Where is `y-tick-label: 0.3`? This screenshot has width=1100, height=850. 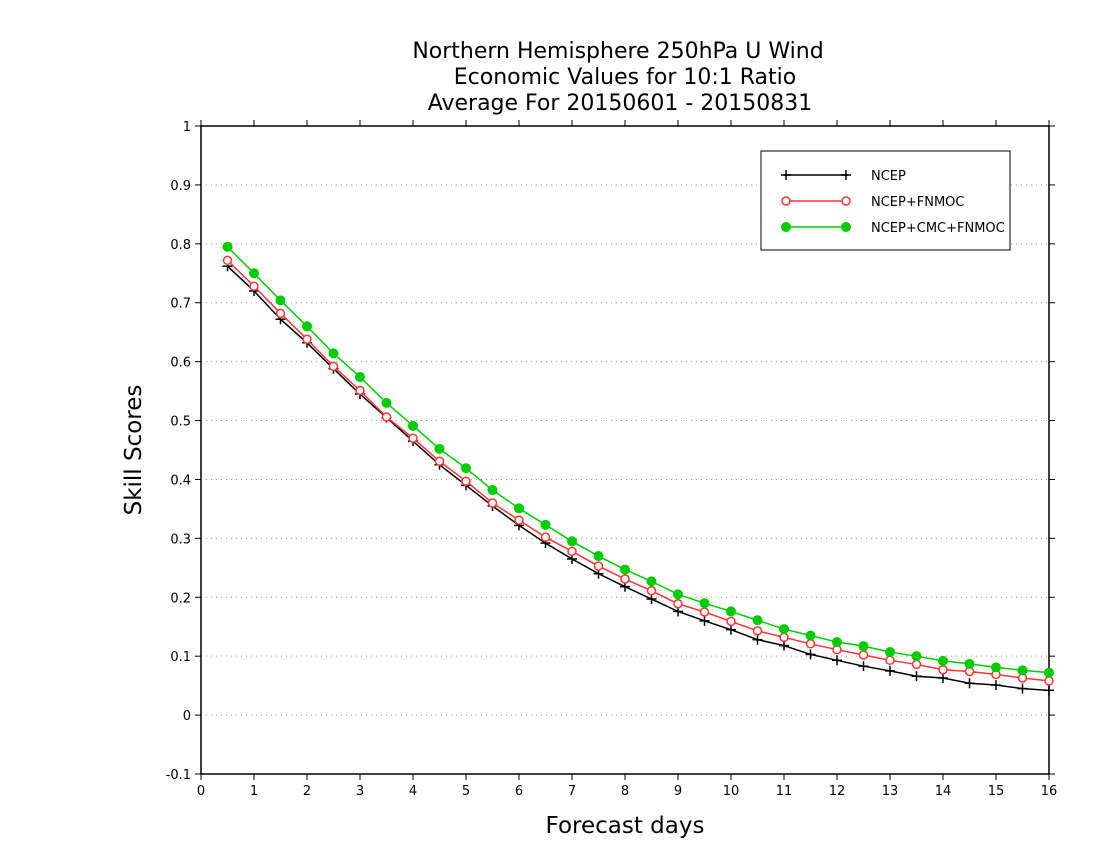 y-tick-label: 0.3 is located at coordinates (180, 539).